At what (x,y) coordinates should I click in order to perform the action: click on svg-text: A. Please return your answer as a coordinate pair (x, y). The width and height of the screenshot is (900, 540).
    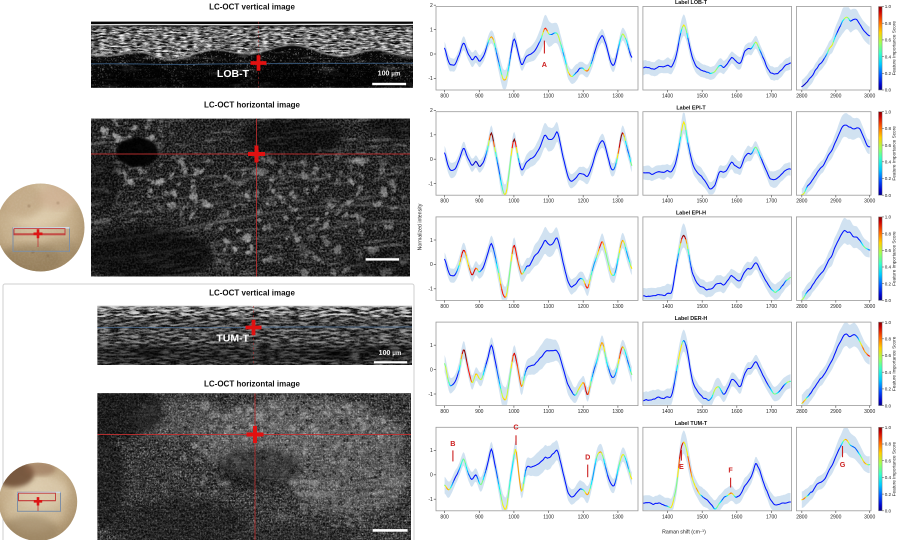
    Looking at the image, I should click on (544, 64).